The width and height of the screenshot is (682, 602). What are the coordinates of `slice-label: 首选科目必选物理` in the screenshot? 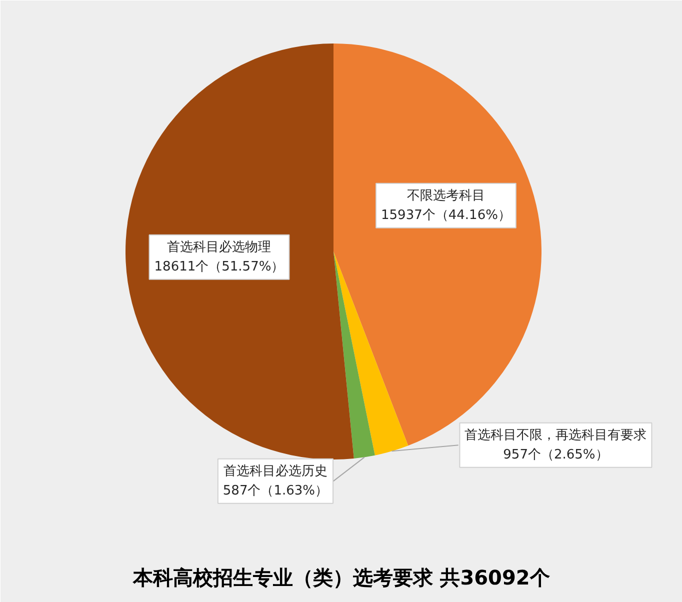 It's located at (219, 247).